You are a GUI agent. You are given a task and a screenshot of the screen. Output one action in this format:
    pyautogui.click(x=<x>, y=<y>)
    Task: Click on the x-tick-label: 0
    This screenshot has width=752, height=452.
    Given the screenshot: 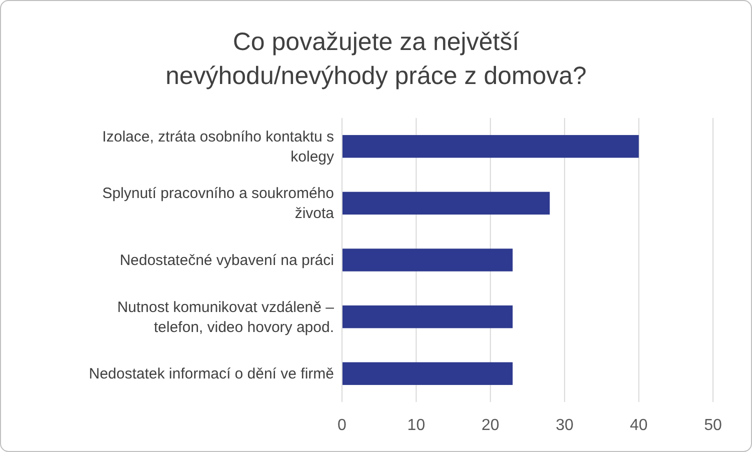 What is the action you would take?
    pyautogui.click(x=342, y=425)
    